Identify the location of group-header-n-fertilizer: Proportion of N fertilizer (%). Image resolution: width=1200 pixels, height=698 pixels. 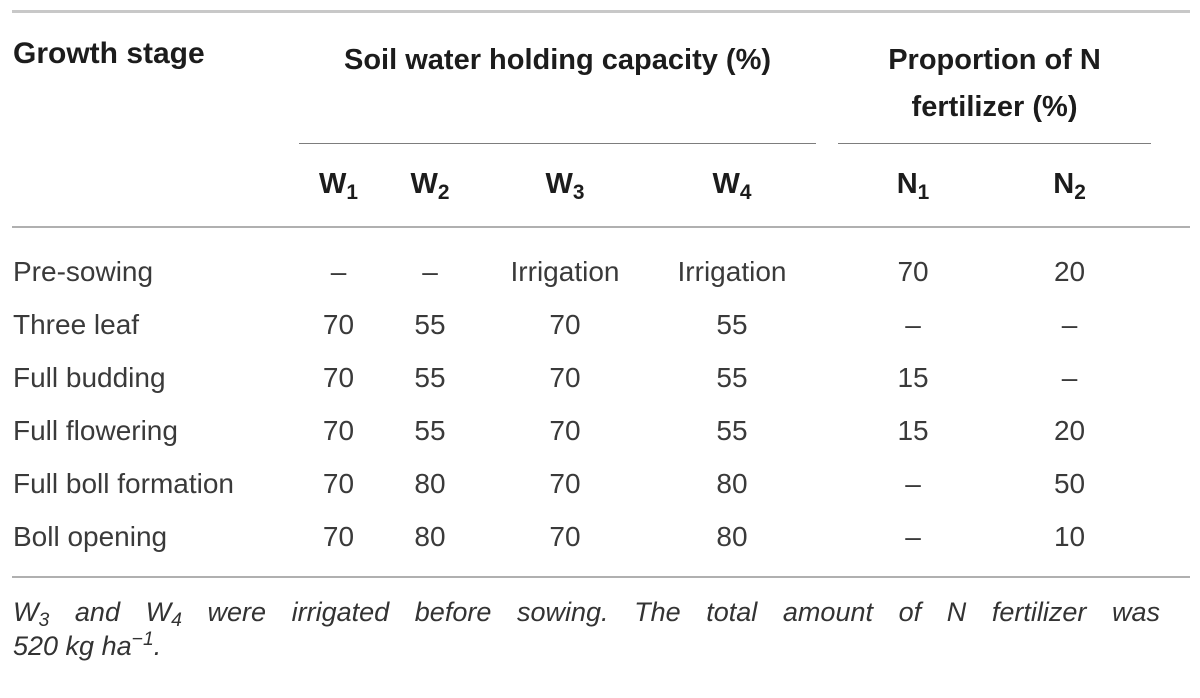
(995, 78).